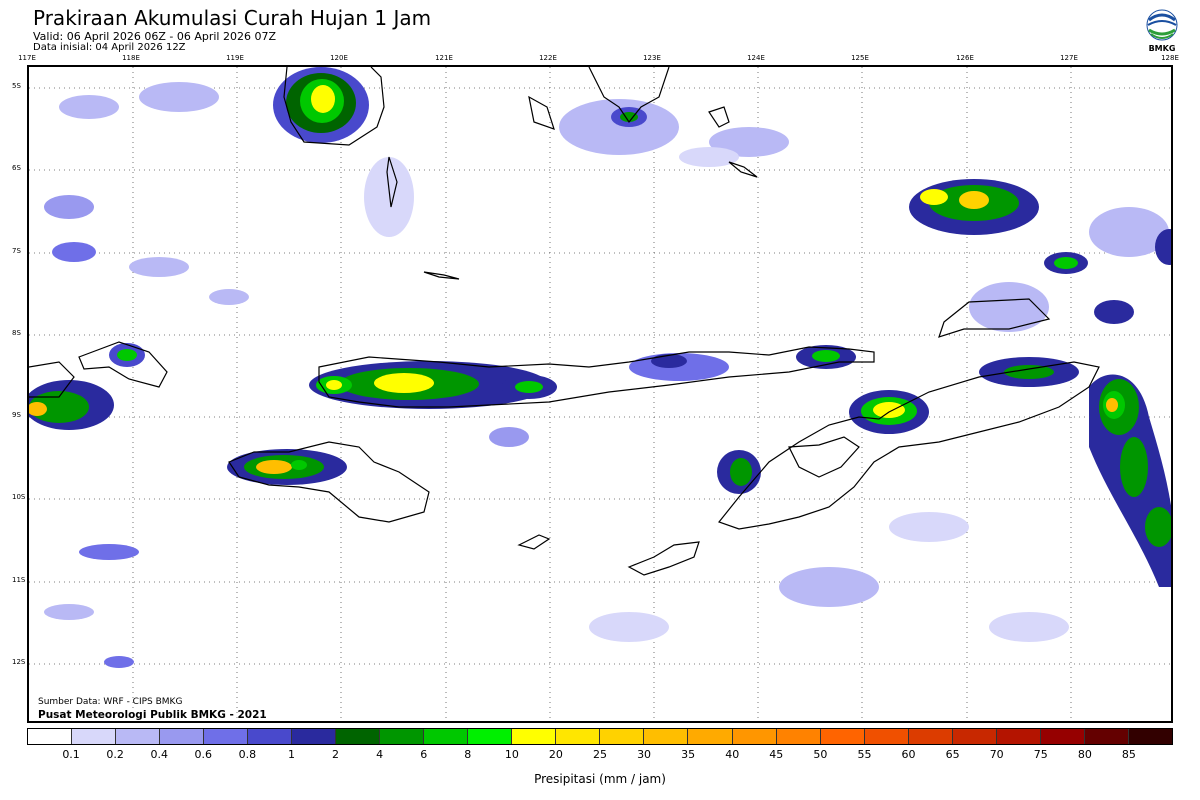 This screenshot has height=800, width=1200. Describe the element at coordinates (860, 58) in the screenshot. I see `lon-label: 125E` at that location.